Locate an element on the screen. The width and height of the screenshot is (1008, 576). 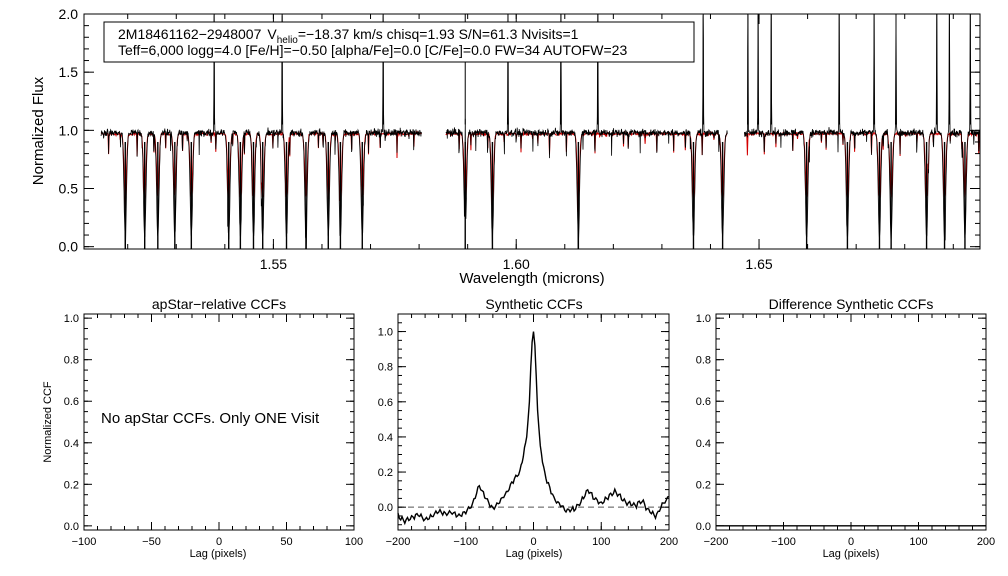
apstar-ccf-x-tick-label: 0 is located at coordinates (219, 542).